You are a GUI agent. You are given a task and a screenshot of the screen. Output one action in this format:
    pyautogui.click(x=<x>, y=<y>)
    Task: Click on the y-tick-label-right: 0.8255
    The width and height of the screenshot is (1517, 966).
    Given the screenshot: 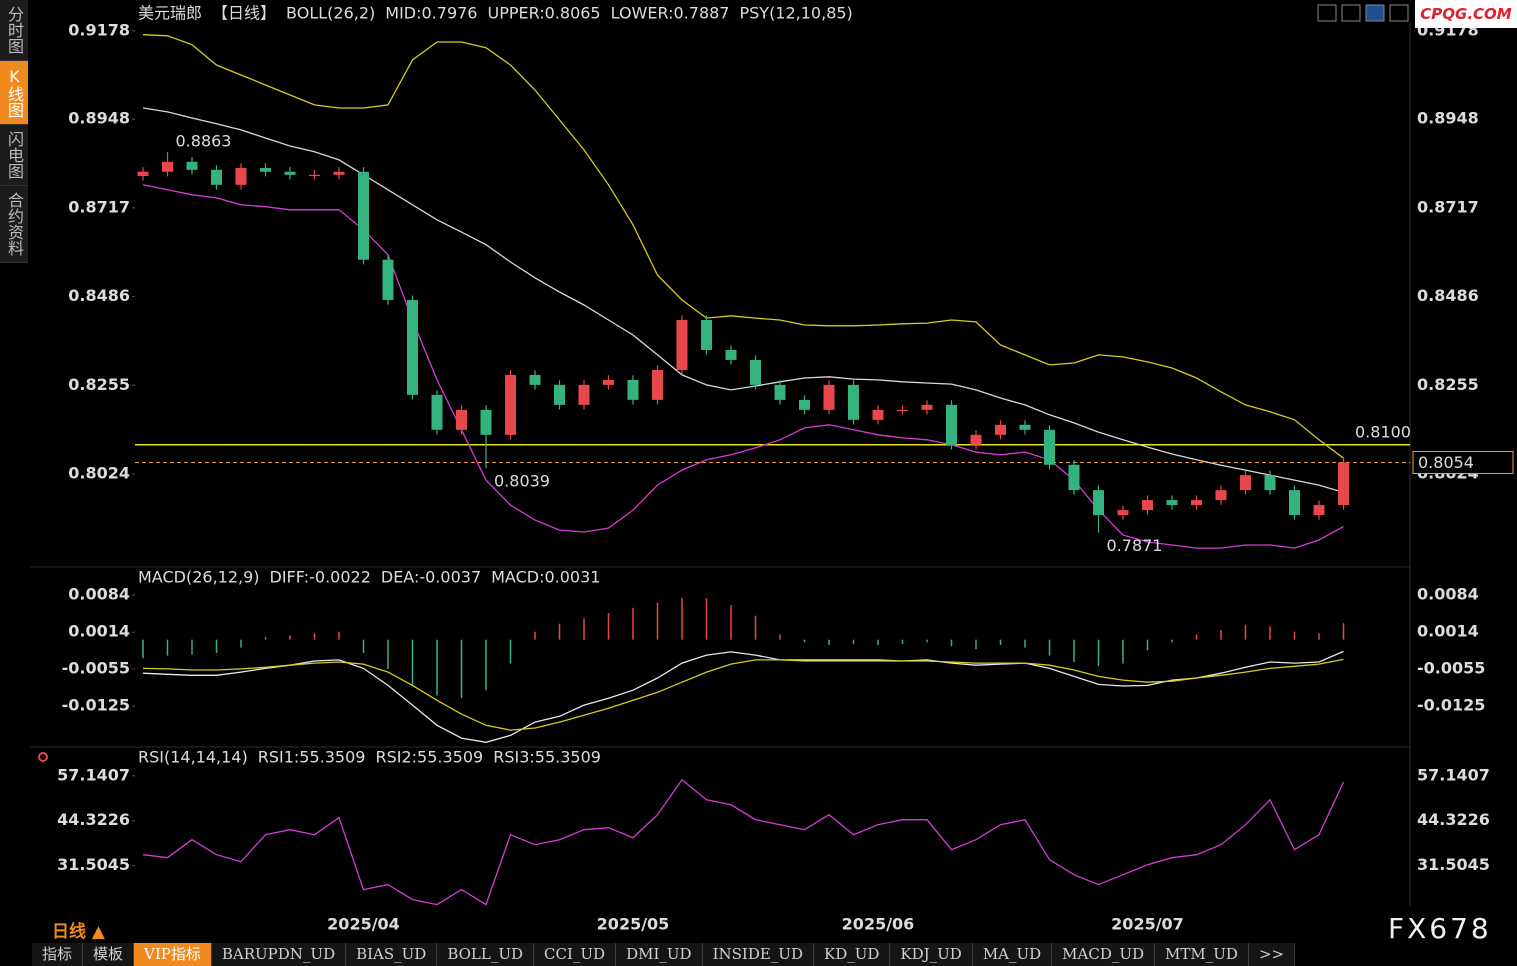 What is the action you would take?
    pyautogui.click(x=1448, y=384)
    